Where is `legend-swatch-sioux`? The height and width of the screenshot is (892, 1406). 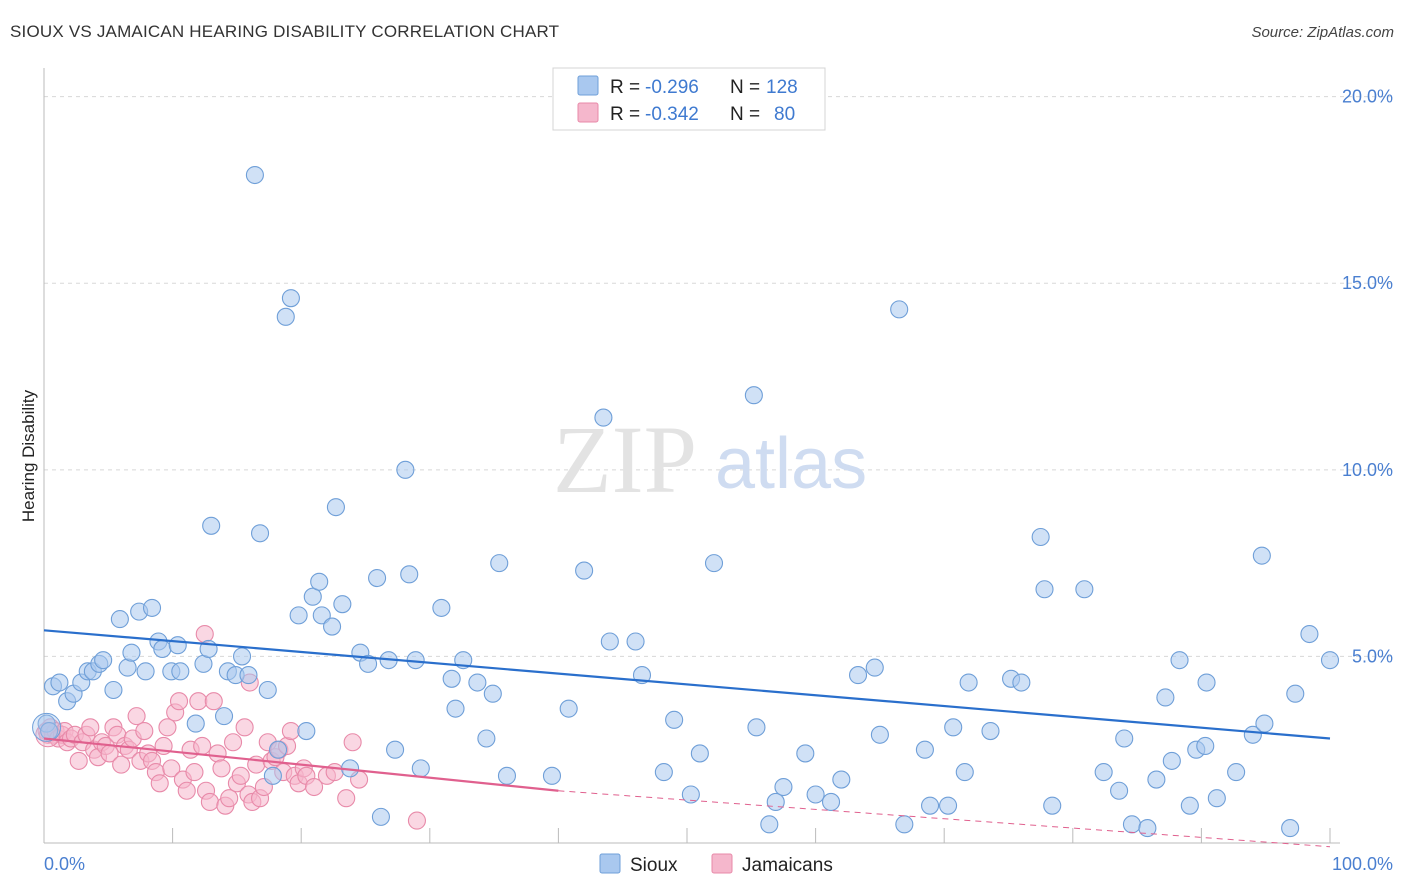
legend-swatch-sioux is located at coordinates (588, 85).